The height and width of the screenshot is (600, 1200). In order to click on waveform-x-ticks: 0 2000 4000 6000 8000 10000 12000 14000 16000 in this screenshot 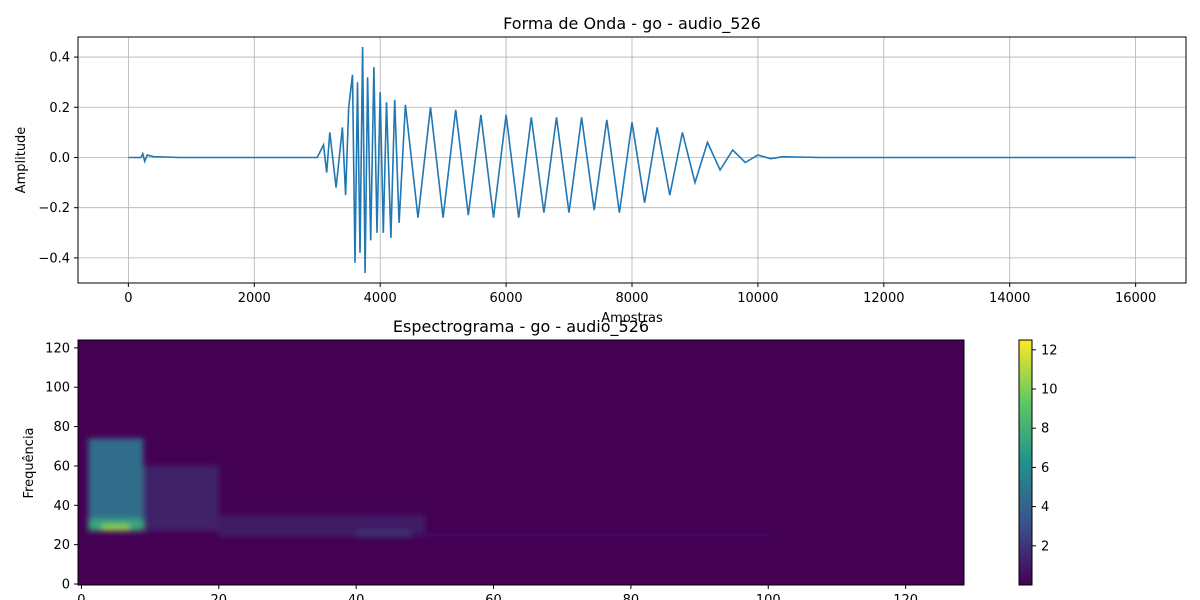, I will do `click(640, 294)`.